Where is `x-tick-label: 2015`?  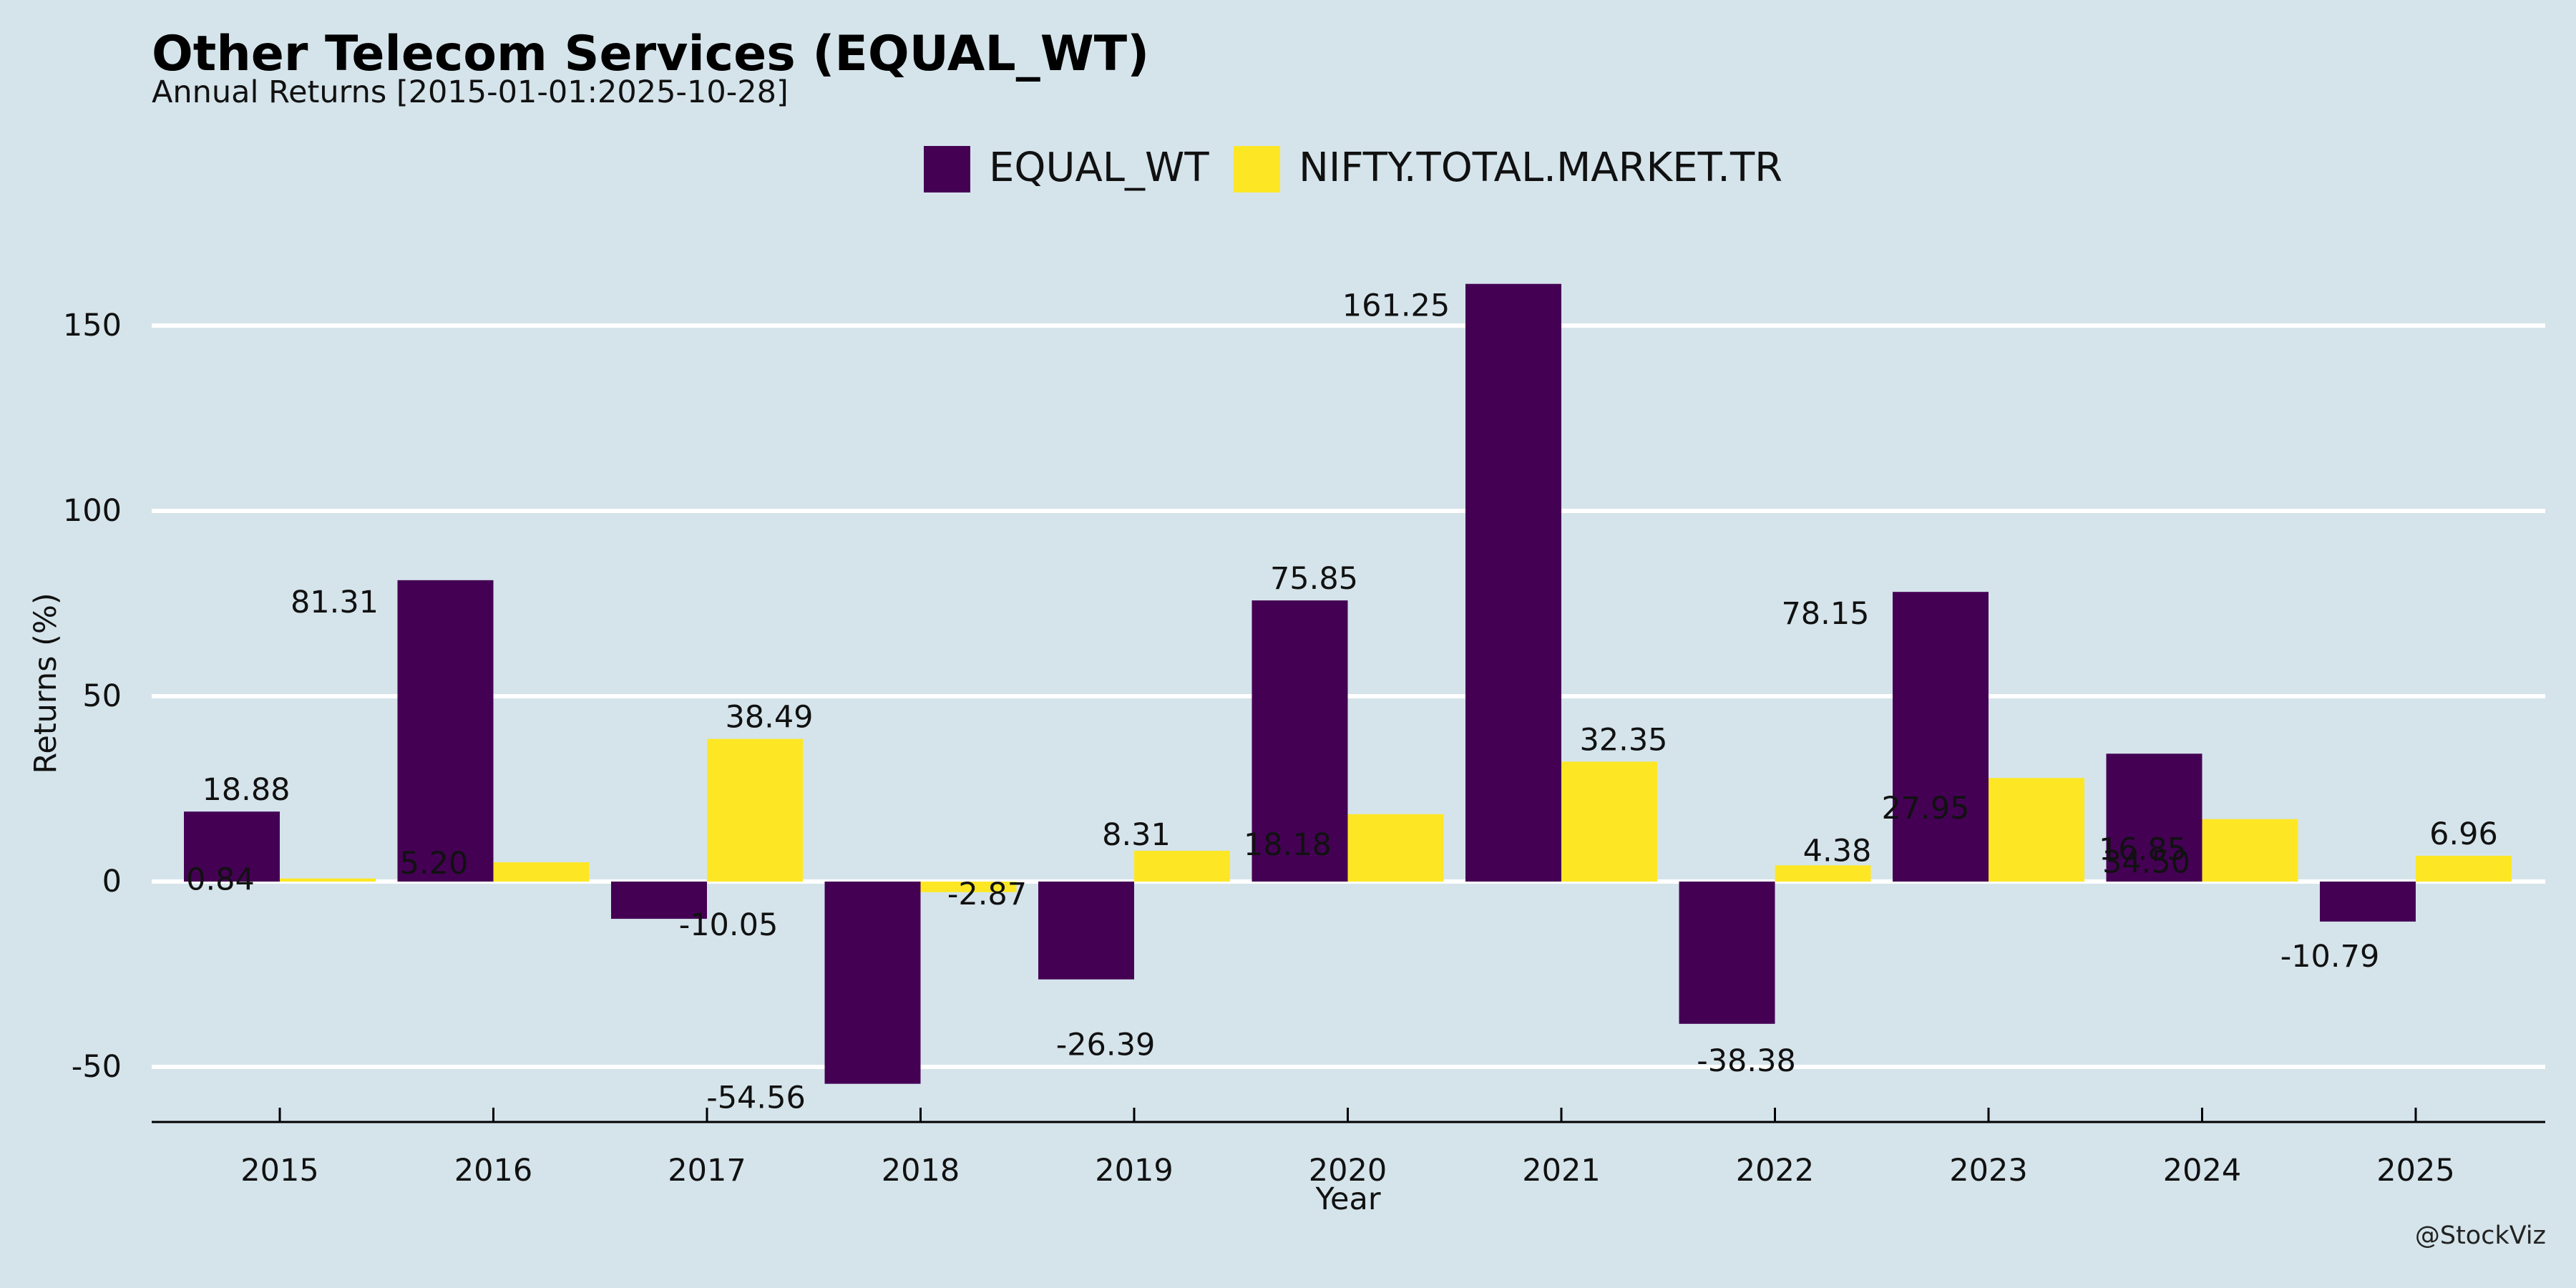 x-tick-label: 2015 is located at coordinates (279, 1171).